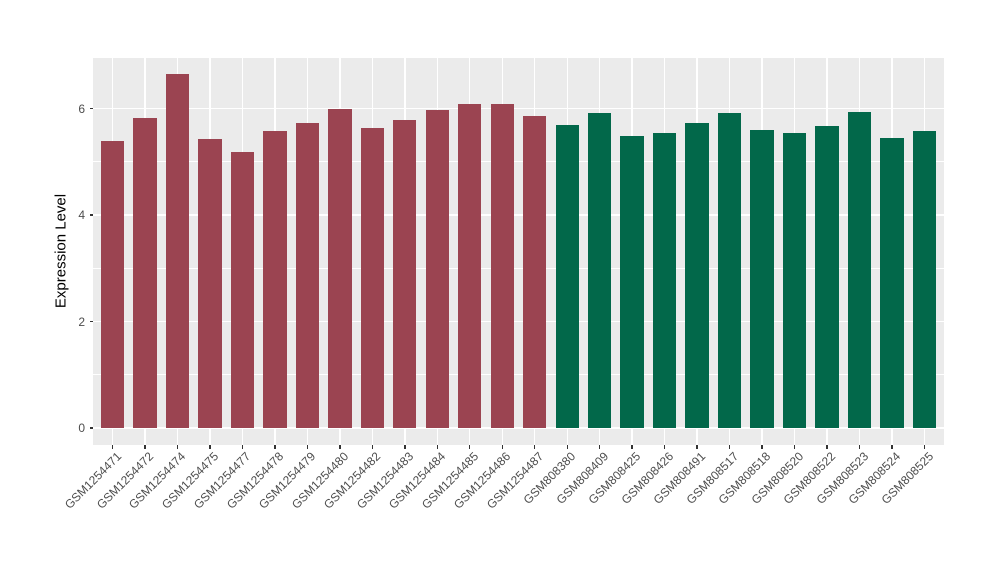 The image size is (1000, 580). Describe the element at coordinates (600, 270) in the screenshot. I see `bar-GSM808409` at that location.